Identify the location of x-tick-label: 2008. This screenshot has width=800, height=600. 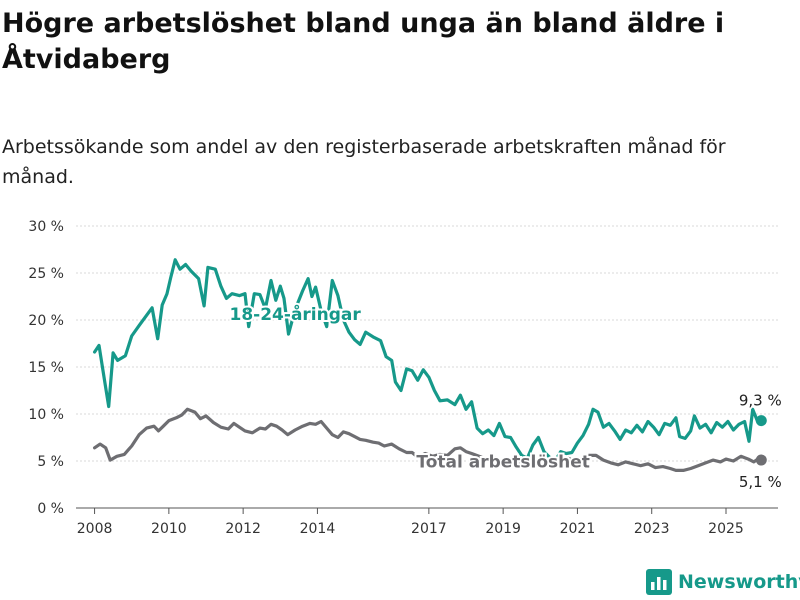
(95, 529).